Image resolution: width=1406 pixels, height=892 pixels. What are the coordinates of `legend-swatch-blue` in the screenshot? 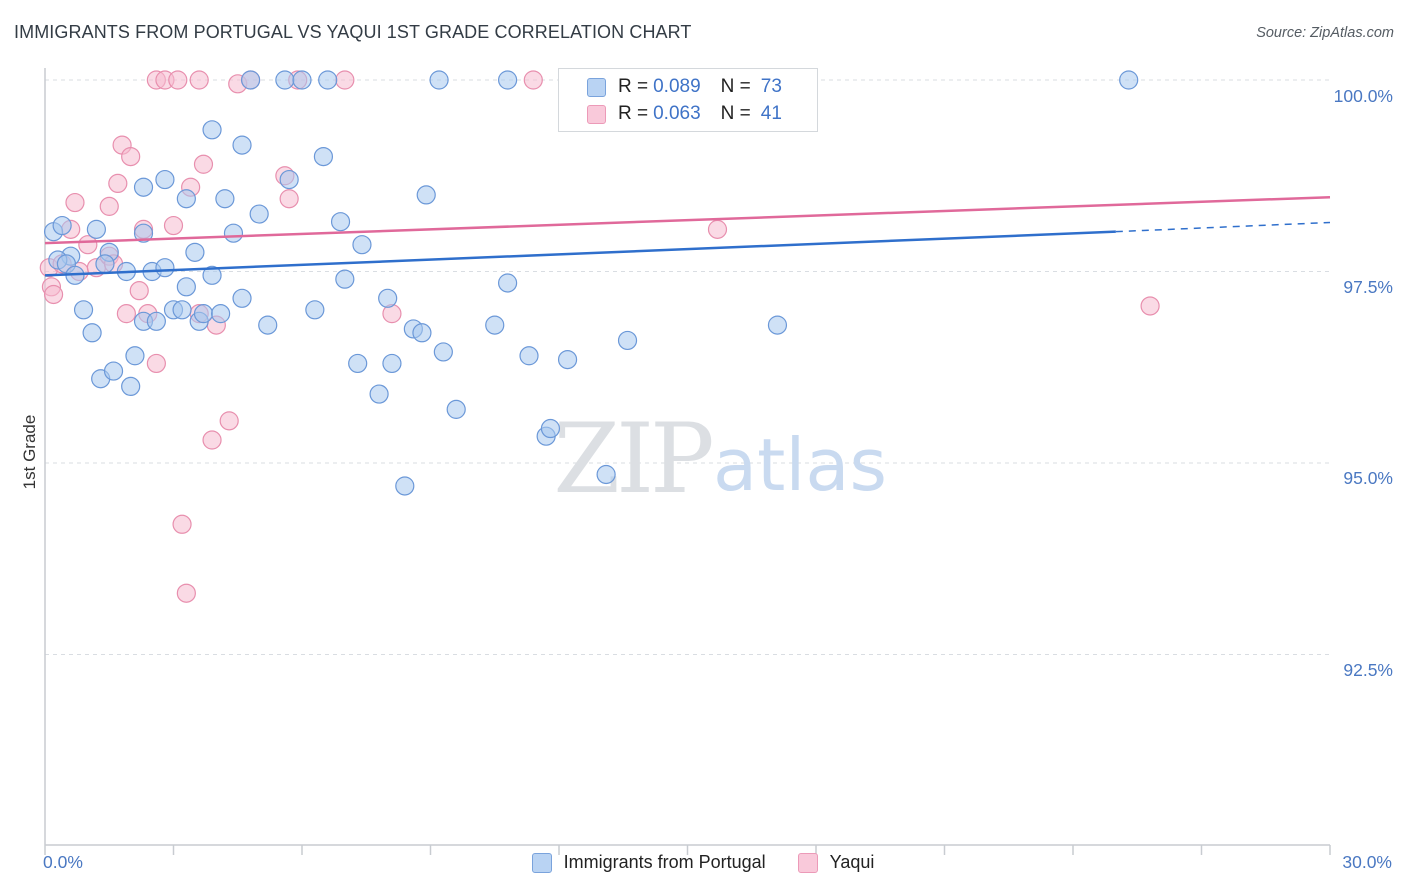 It's located at (541, 862).